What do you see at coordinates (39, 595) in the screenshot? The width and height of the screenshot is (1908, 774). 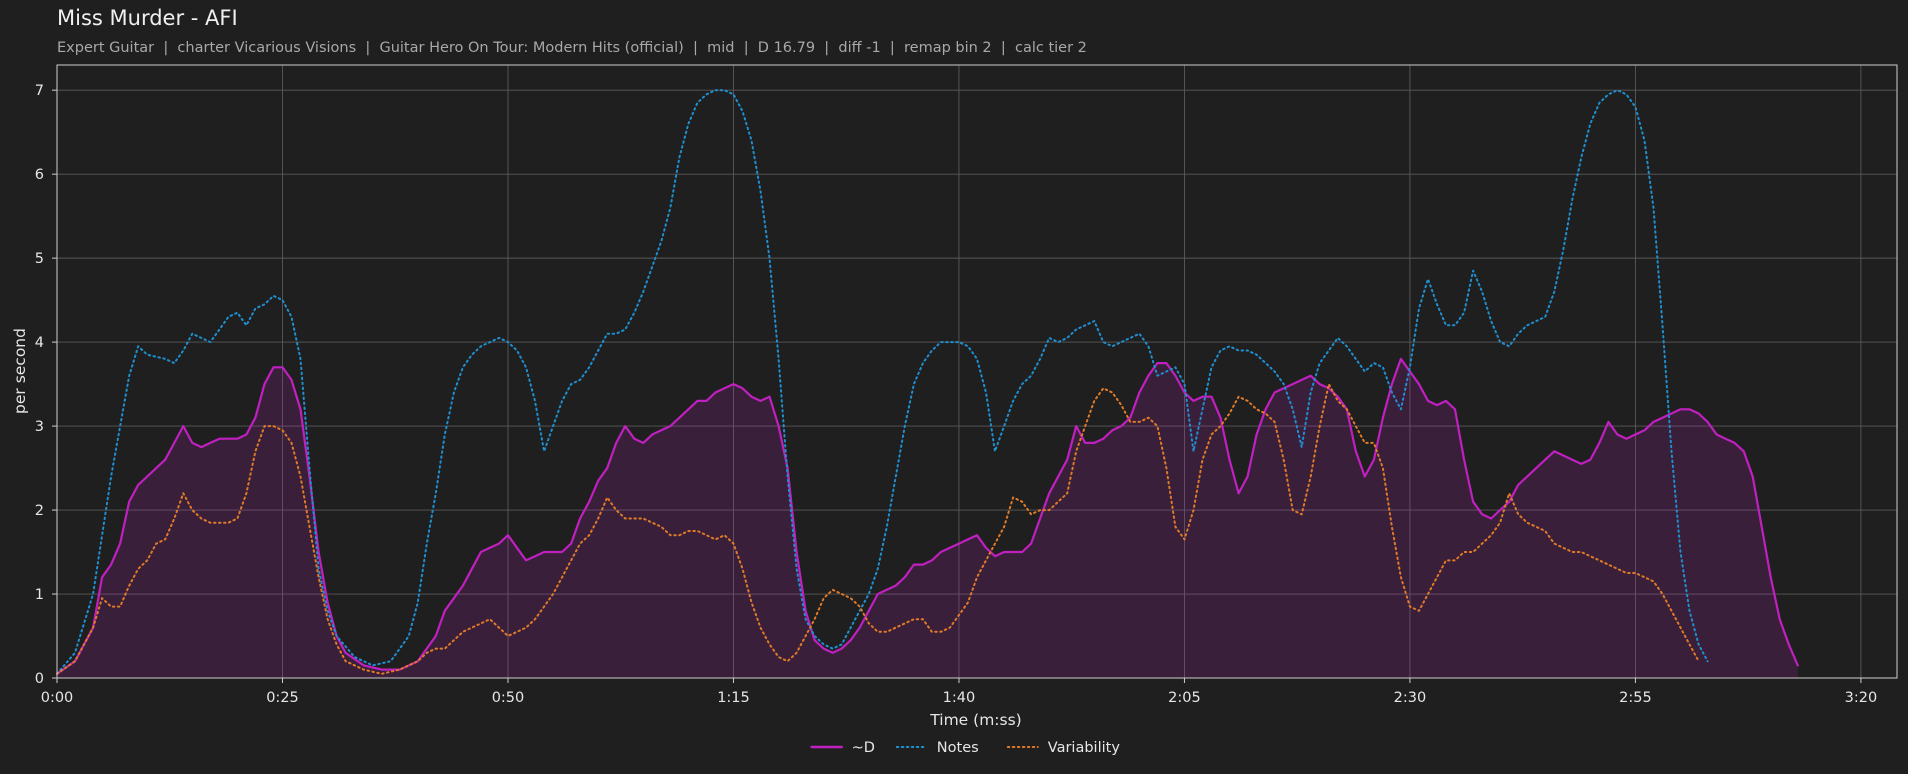 I see `y-tick-label: 1` at bounding box center [39, 595].